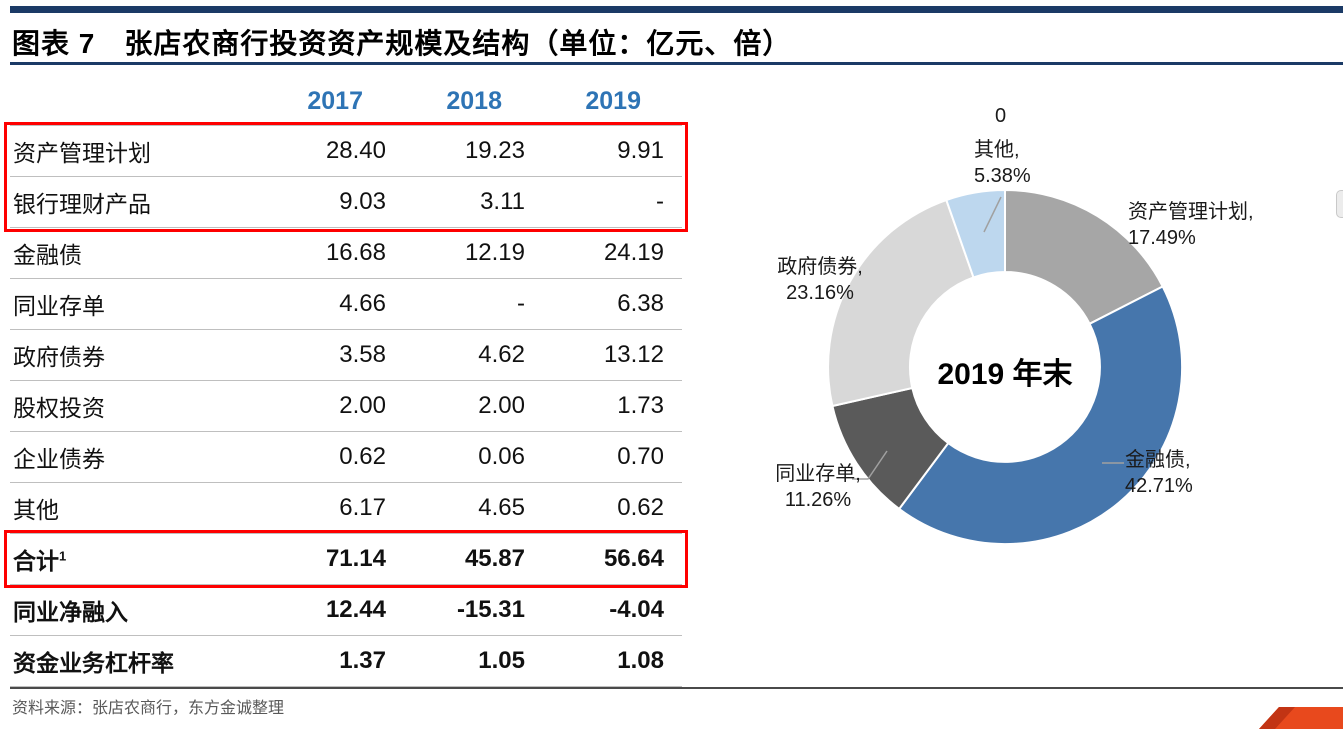 The width and height of the screenshot is (1343, 729). I want to click on pie-zero-label: 0, so click(1001, 116).